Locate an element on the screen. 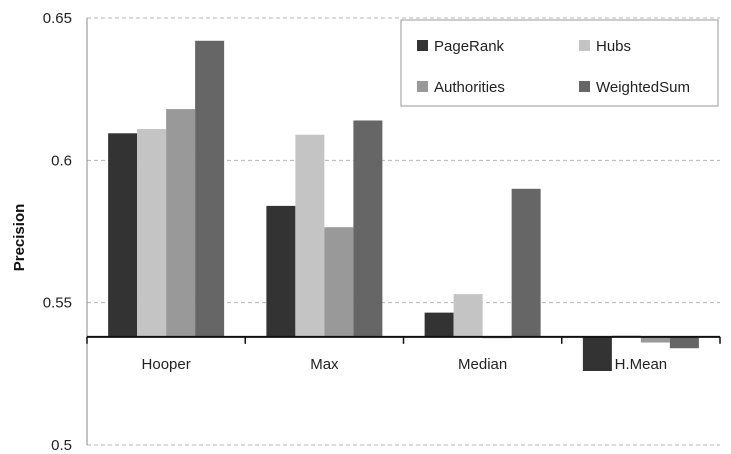 The image size is (731, 454). y-axis-title: Precision is located at coordinates (19, 238).